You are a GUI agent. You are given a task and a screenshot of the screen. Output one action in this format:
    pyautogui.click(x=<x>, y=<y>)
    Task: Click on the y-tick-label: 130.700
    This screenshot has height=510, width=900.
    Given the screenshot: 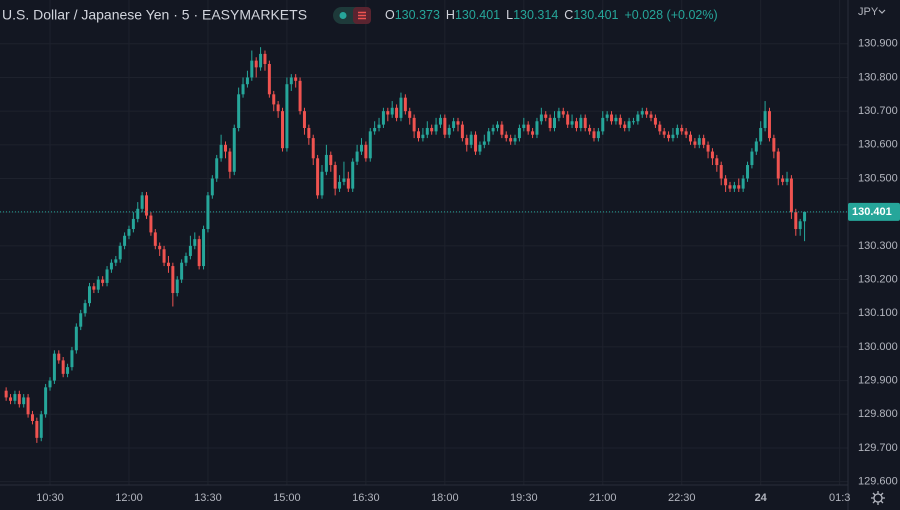 What is the action you would take?
    pyautogui.click(x=878, y=111)
    